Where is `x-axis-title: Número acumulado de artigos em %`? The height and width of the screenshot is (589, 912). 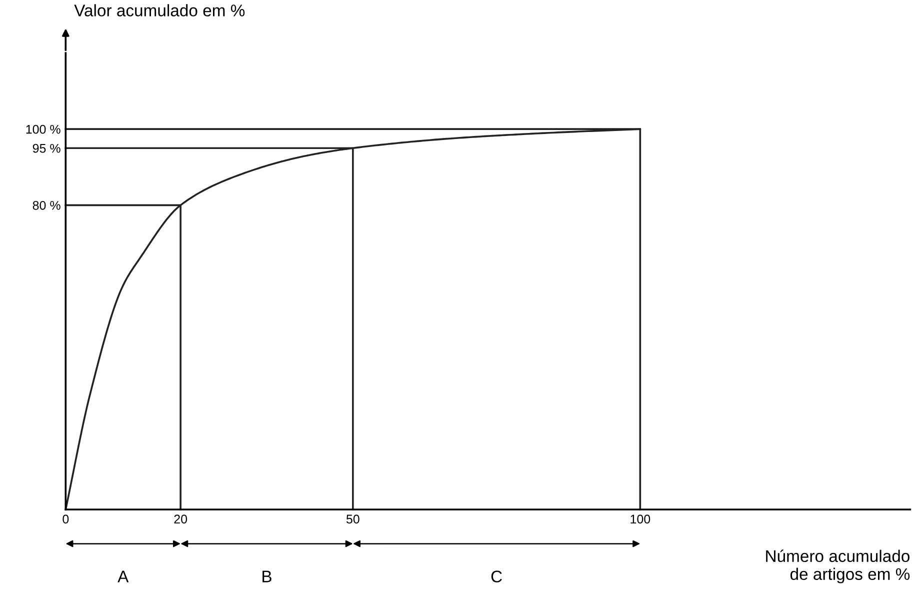 x-axis-title: Número acumulado de artigos em % is located at coordinates (838, 567).